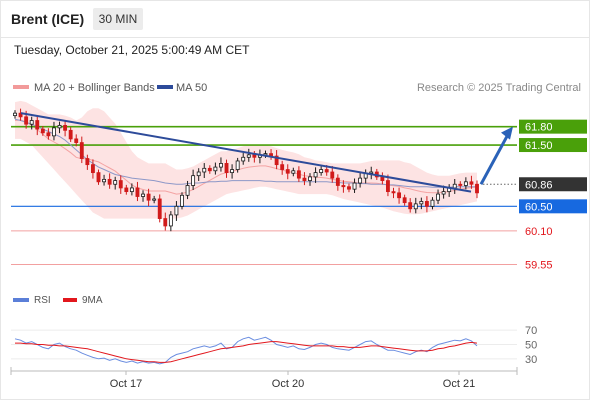 This screenshot has height=400, width=590. What do you see at coordinates (92, 300) in the screenshot?
I see `ma9-legend-label: 9MA` at bounding box center [92, 300].